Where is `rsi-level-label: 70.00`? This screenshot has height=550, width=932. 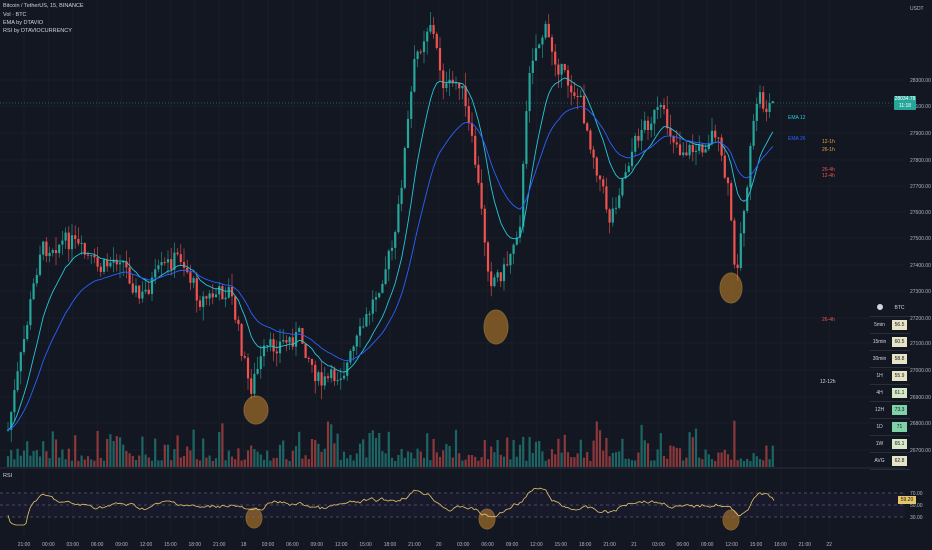
rsi-level-label: 70.00 is located at coordinates (916, 494).